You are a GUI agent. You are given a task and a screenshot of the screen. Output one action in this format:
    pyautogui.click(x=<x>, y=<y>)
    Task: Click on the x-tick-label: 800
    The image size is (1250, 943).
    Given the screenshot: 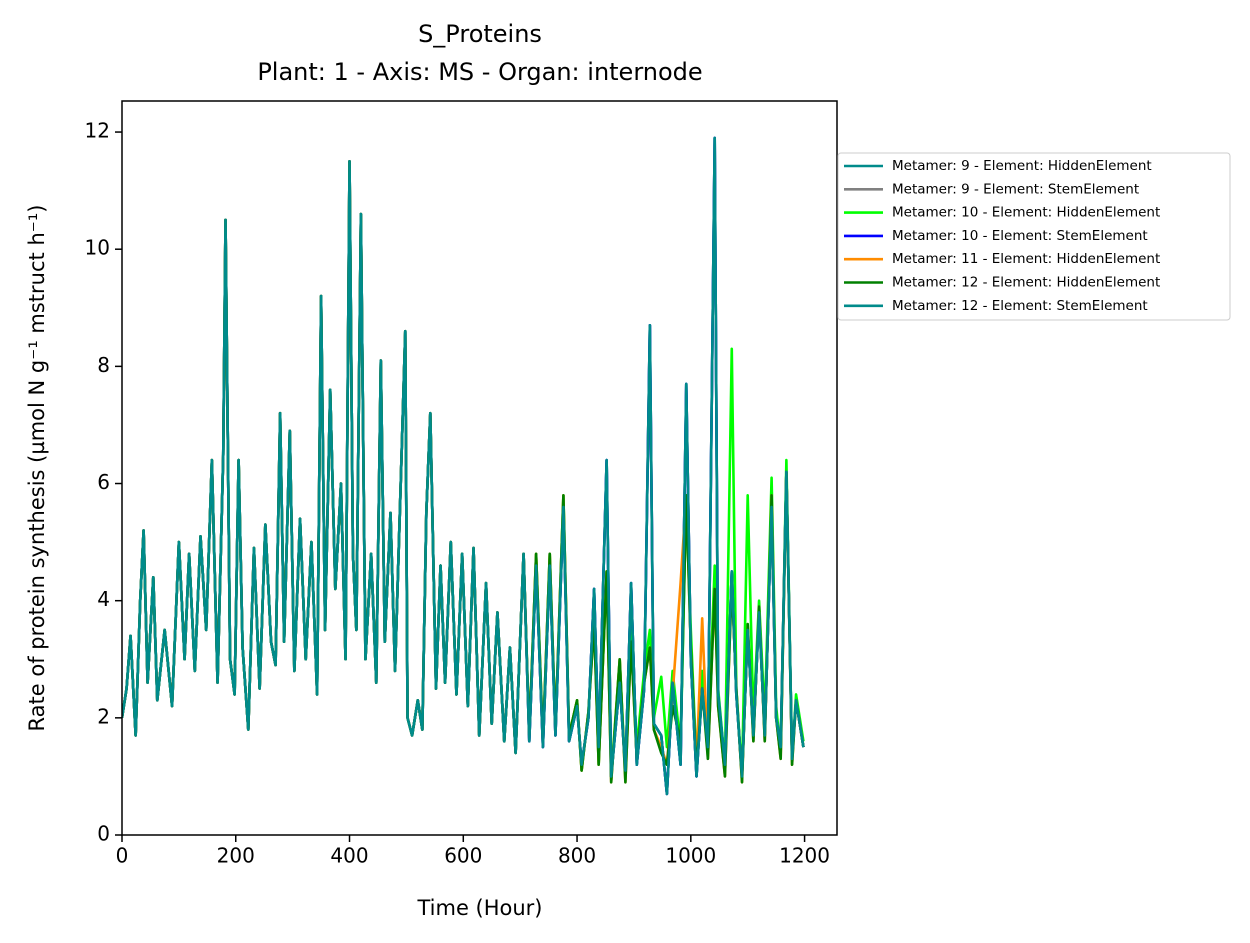 What is the action you would take?
    pyautogui.click(x=577, y=856)
    